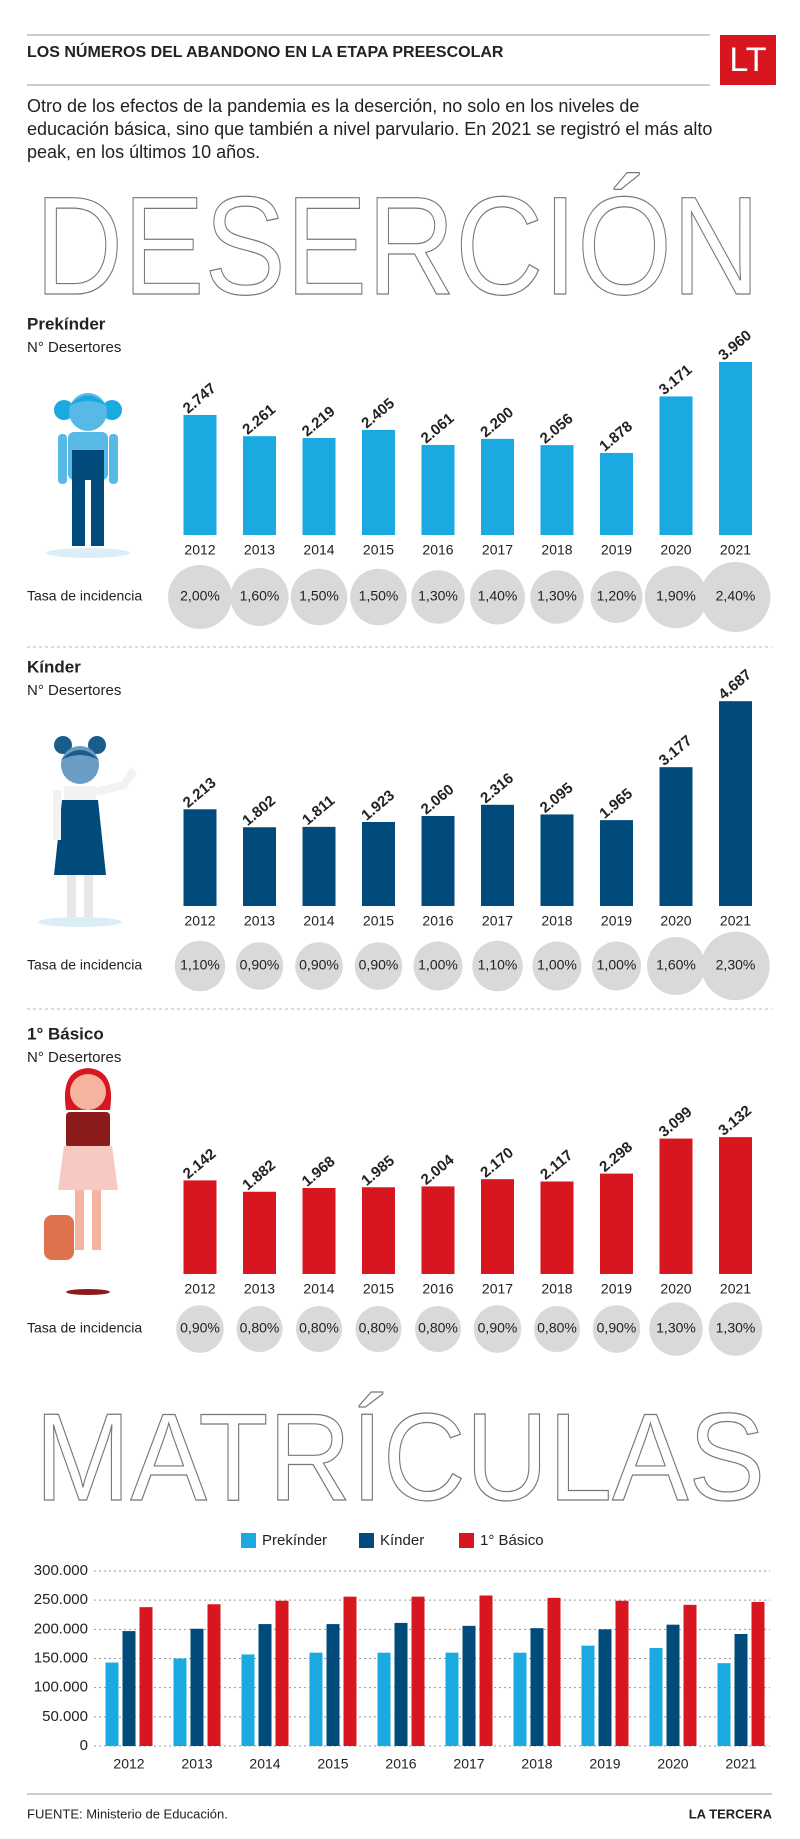 Image resolution: width=800 pixels, height=1839 pixels. I want to click on rate-label: 2,00%, so click(200, 596).